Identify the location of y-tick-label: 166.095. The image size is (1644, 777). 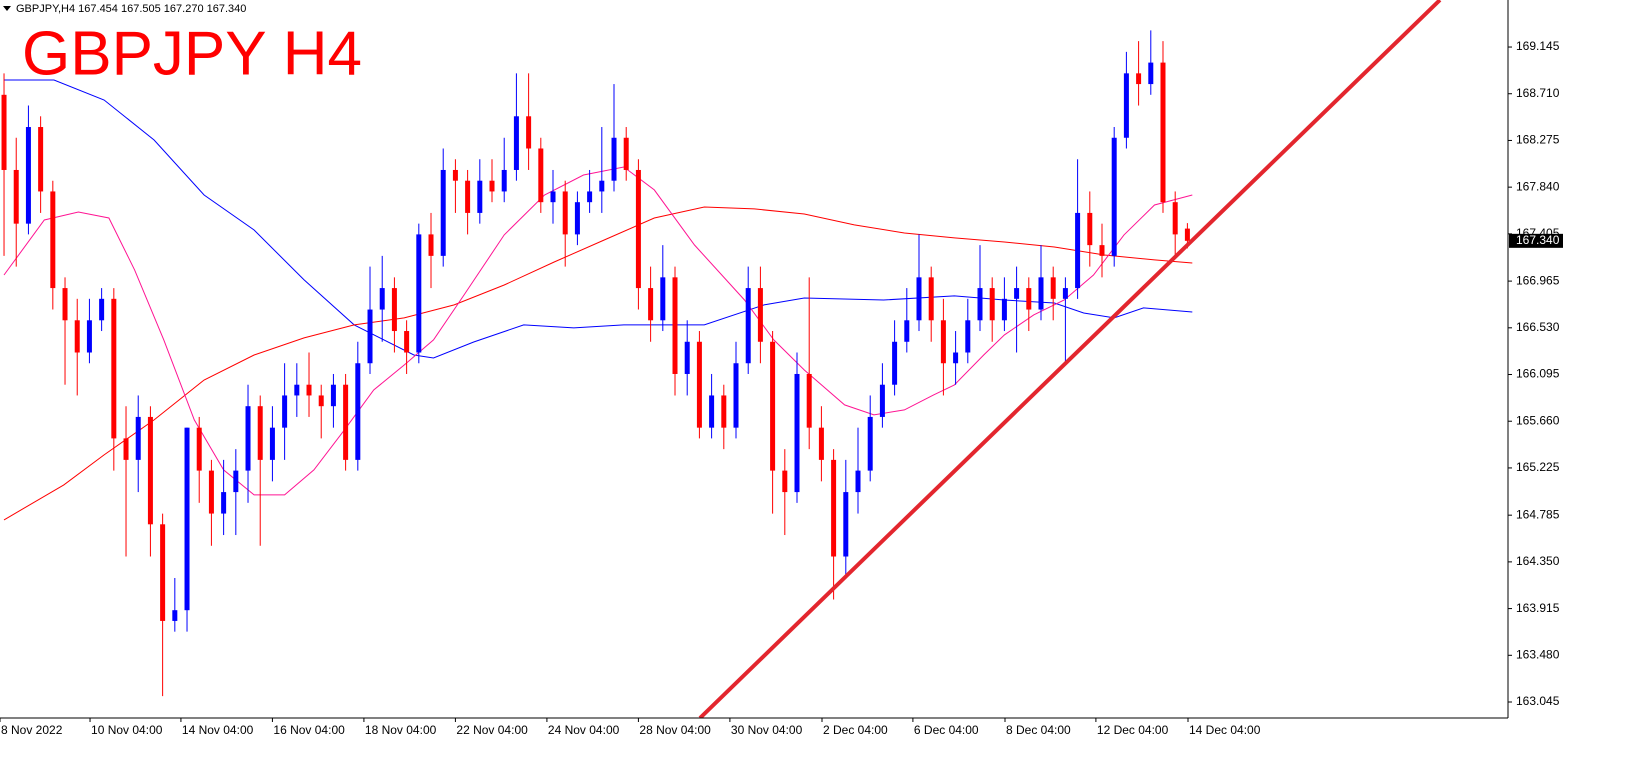
(1538, 374).